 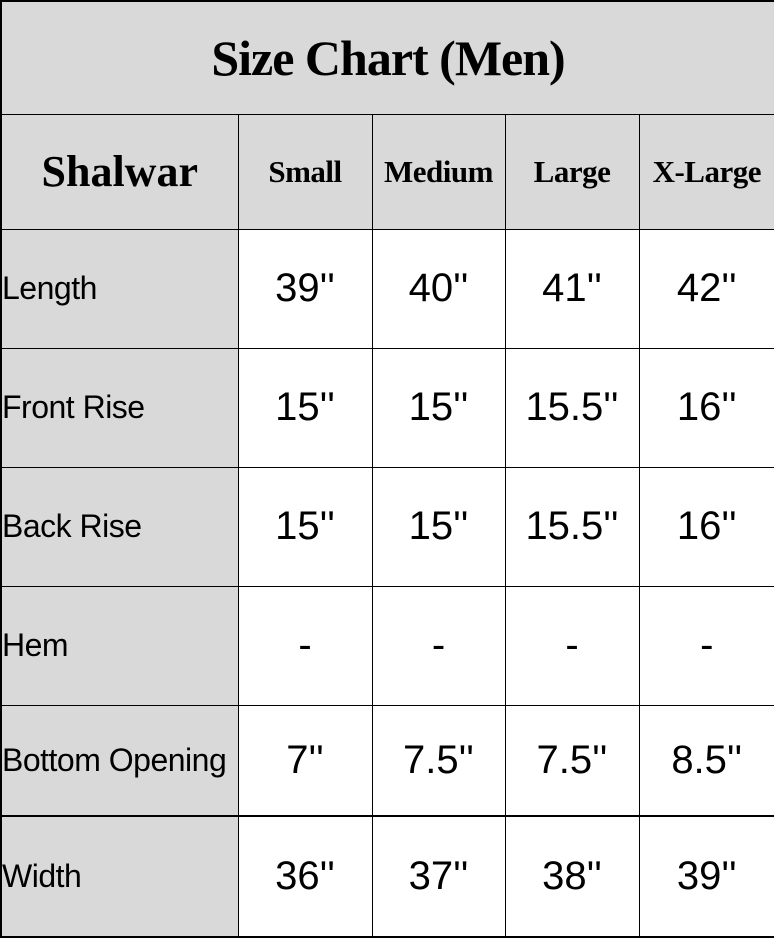 What do you see at coordinates (119, 171) in the screenshot?
I see `corner-header-shalwar: Shalwar` at bounding box center [119, 171].